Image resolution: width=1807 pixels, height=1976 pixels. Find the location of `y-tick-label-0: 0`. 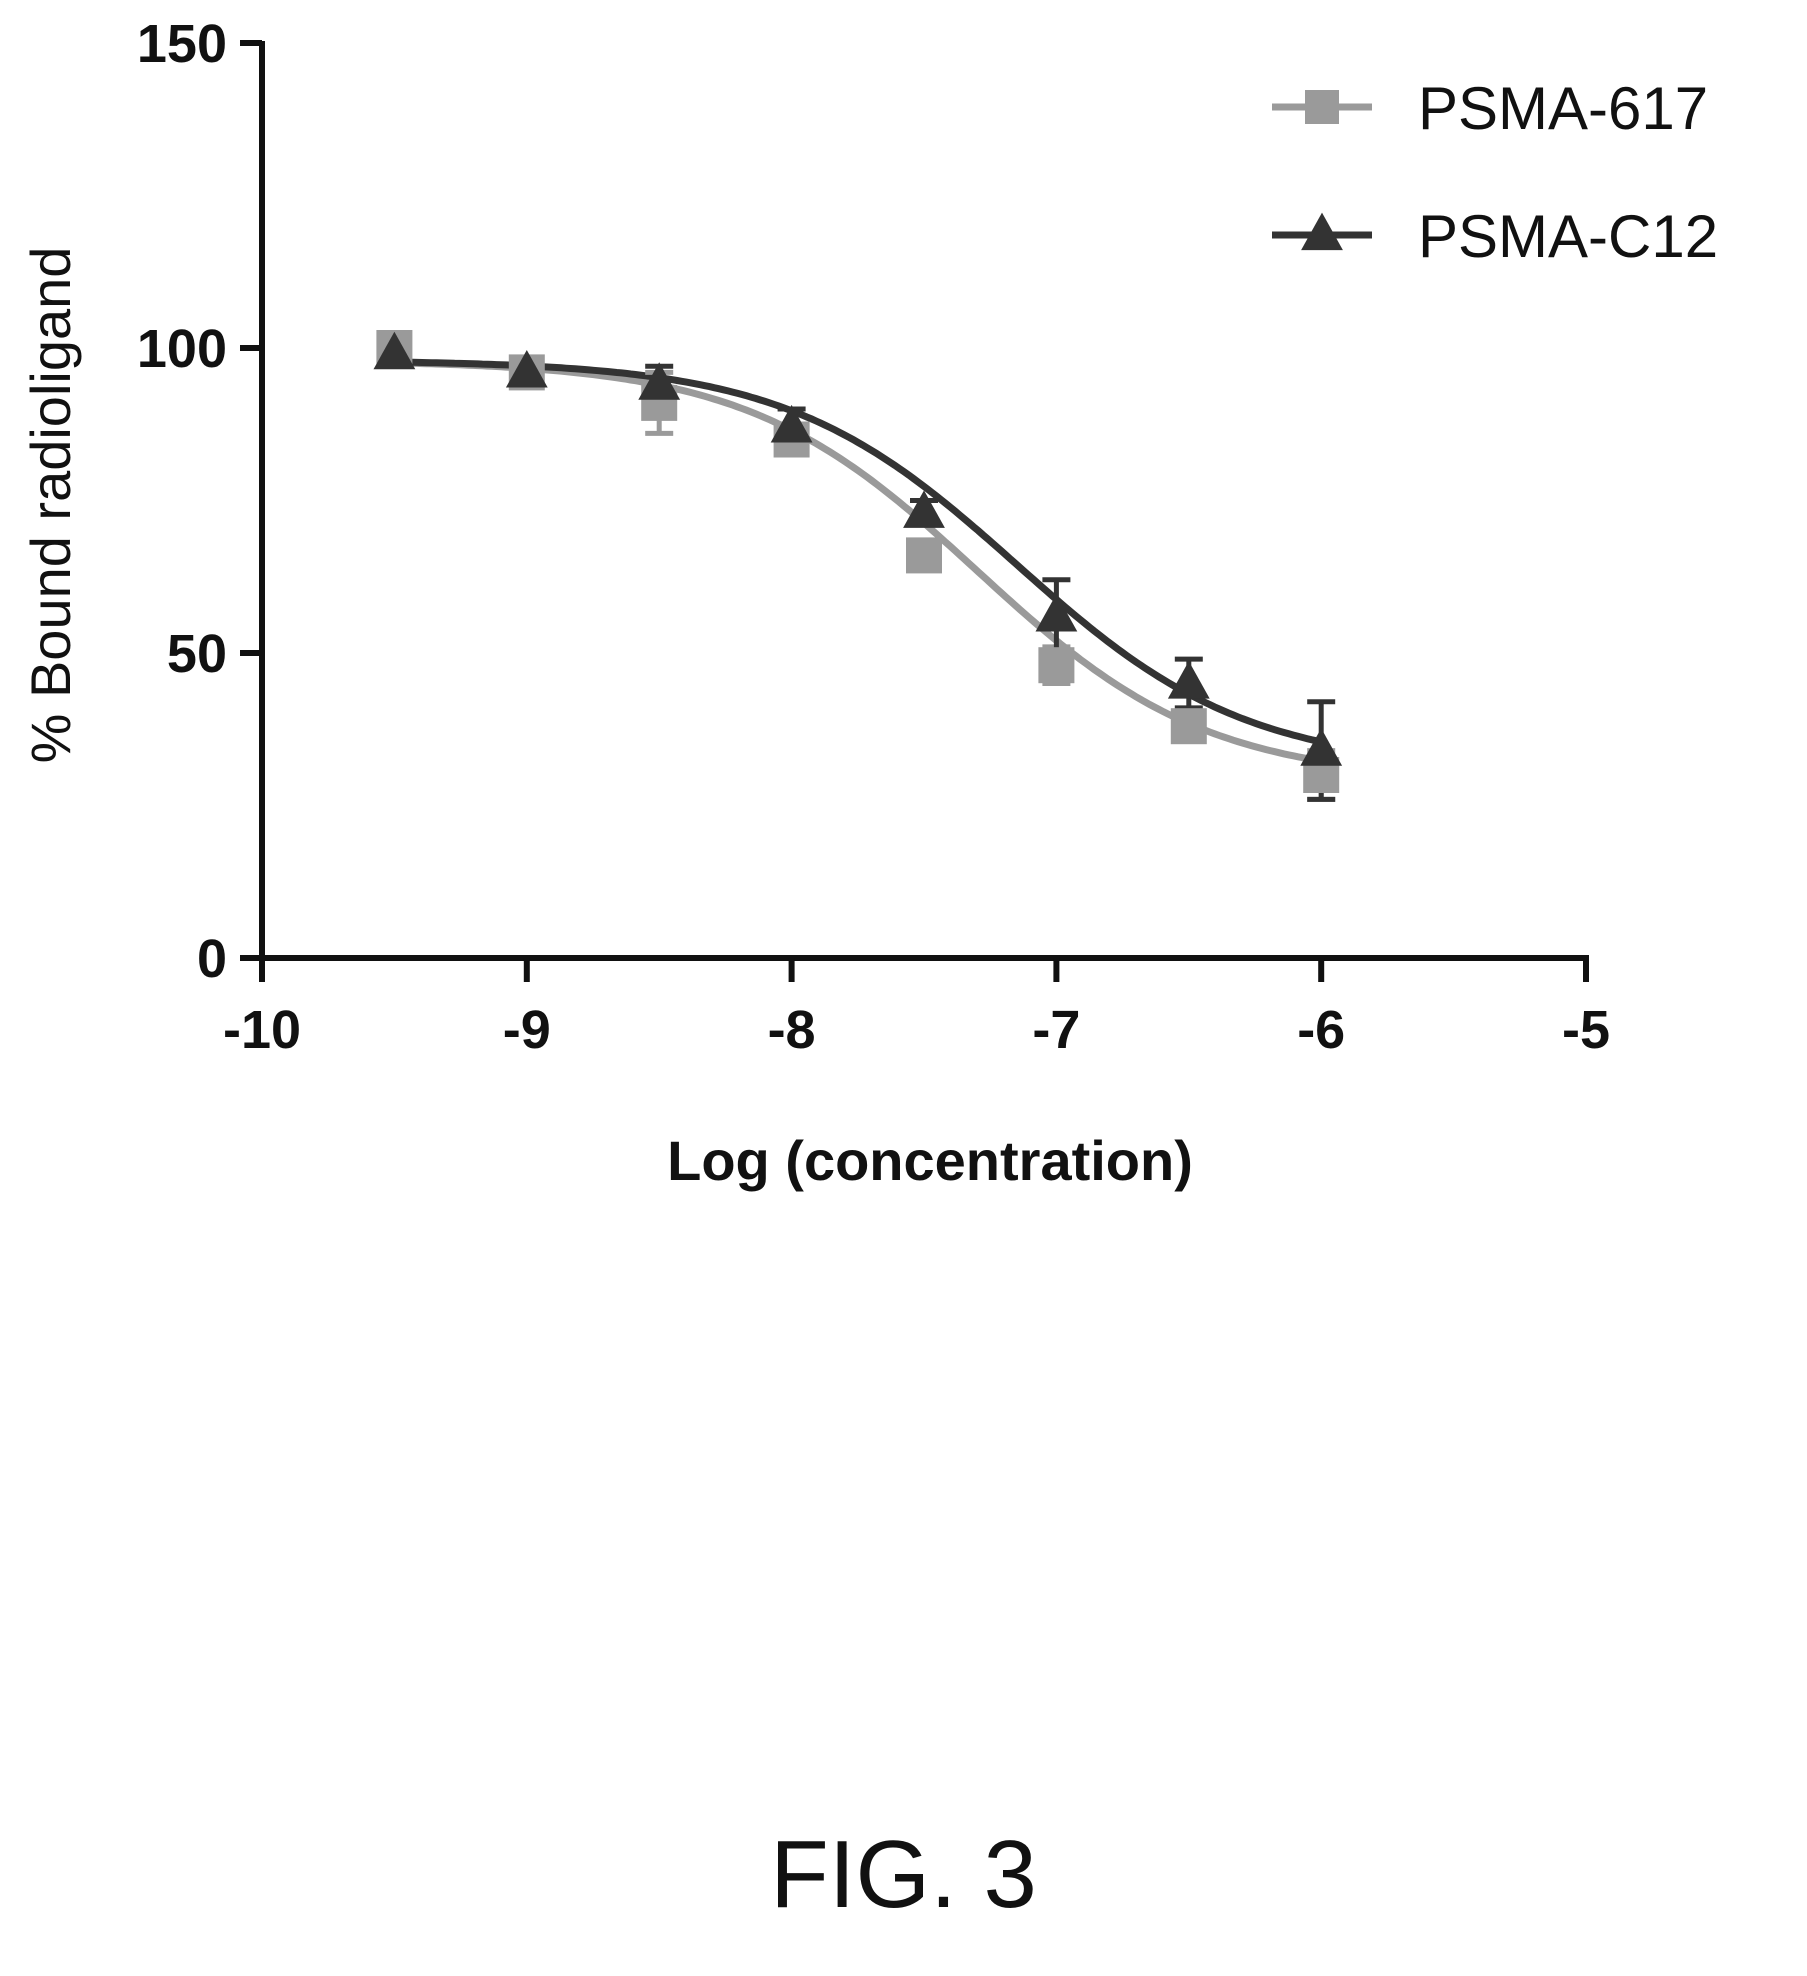

y-tick-label-0: 0 is located at coordinates (212, 959).